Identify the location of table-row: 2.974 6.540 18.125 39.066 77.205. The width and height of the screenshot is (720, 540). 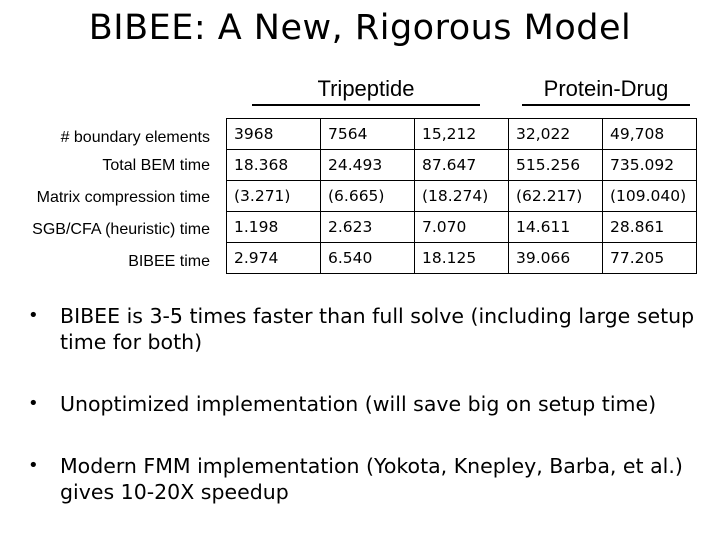
(461, 258).